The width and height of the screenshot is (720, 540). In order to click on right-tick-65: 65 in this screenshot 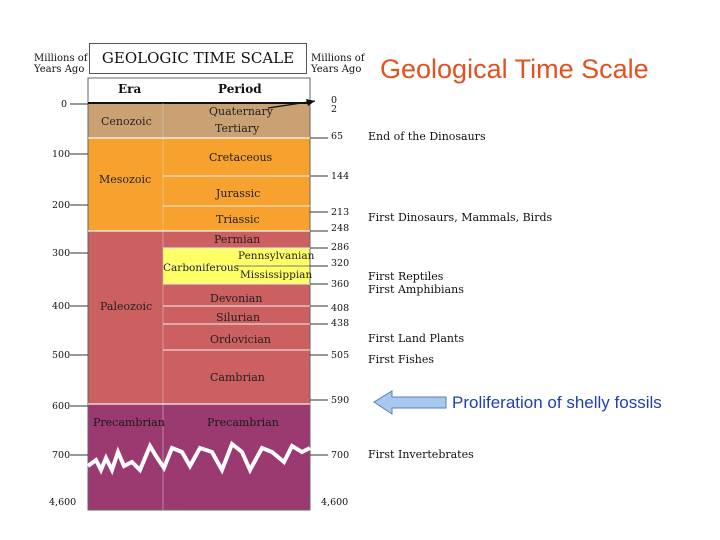, I will do `click(337, 136)`.